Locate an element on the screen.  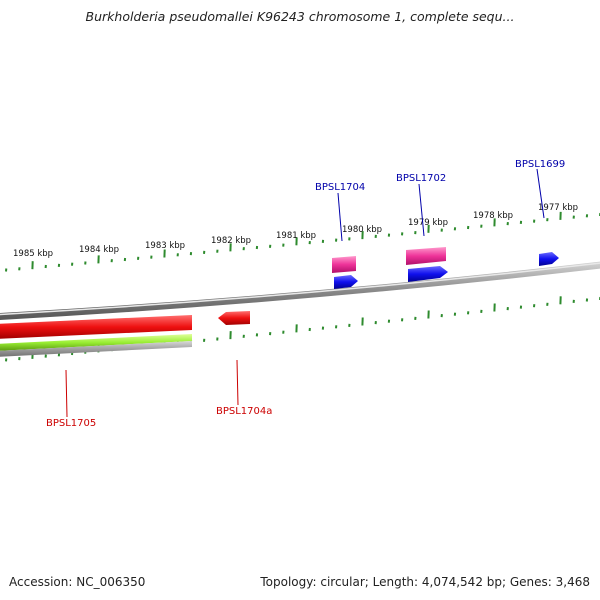
gene-label-bpsl1704: BPSL1704 is located at coordinates (340, 187).